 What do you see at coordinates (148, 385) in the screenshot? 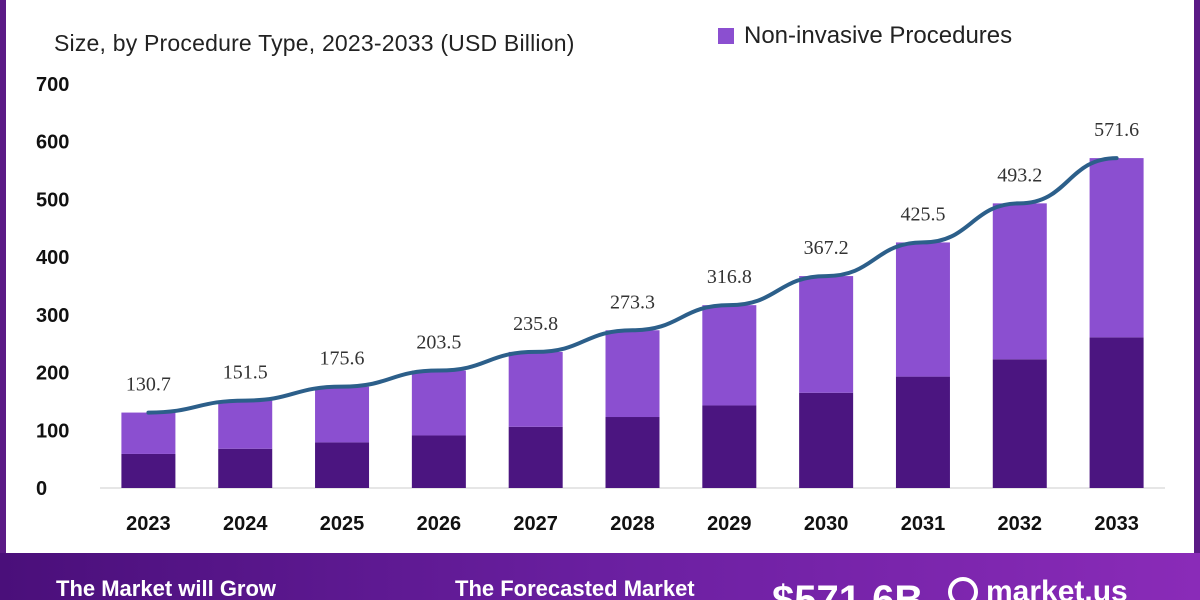
I see `data-label-total: 130.7` at bounding box center [148, 385].